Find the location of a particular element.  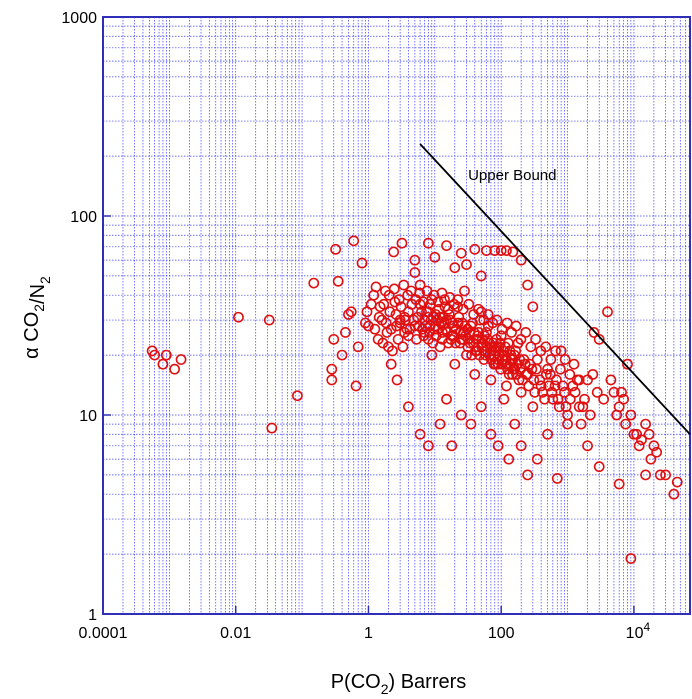

x-tick-label: 10⁴ is located at coordinates (638, 631).